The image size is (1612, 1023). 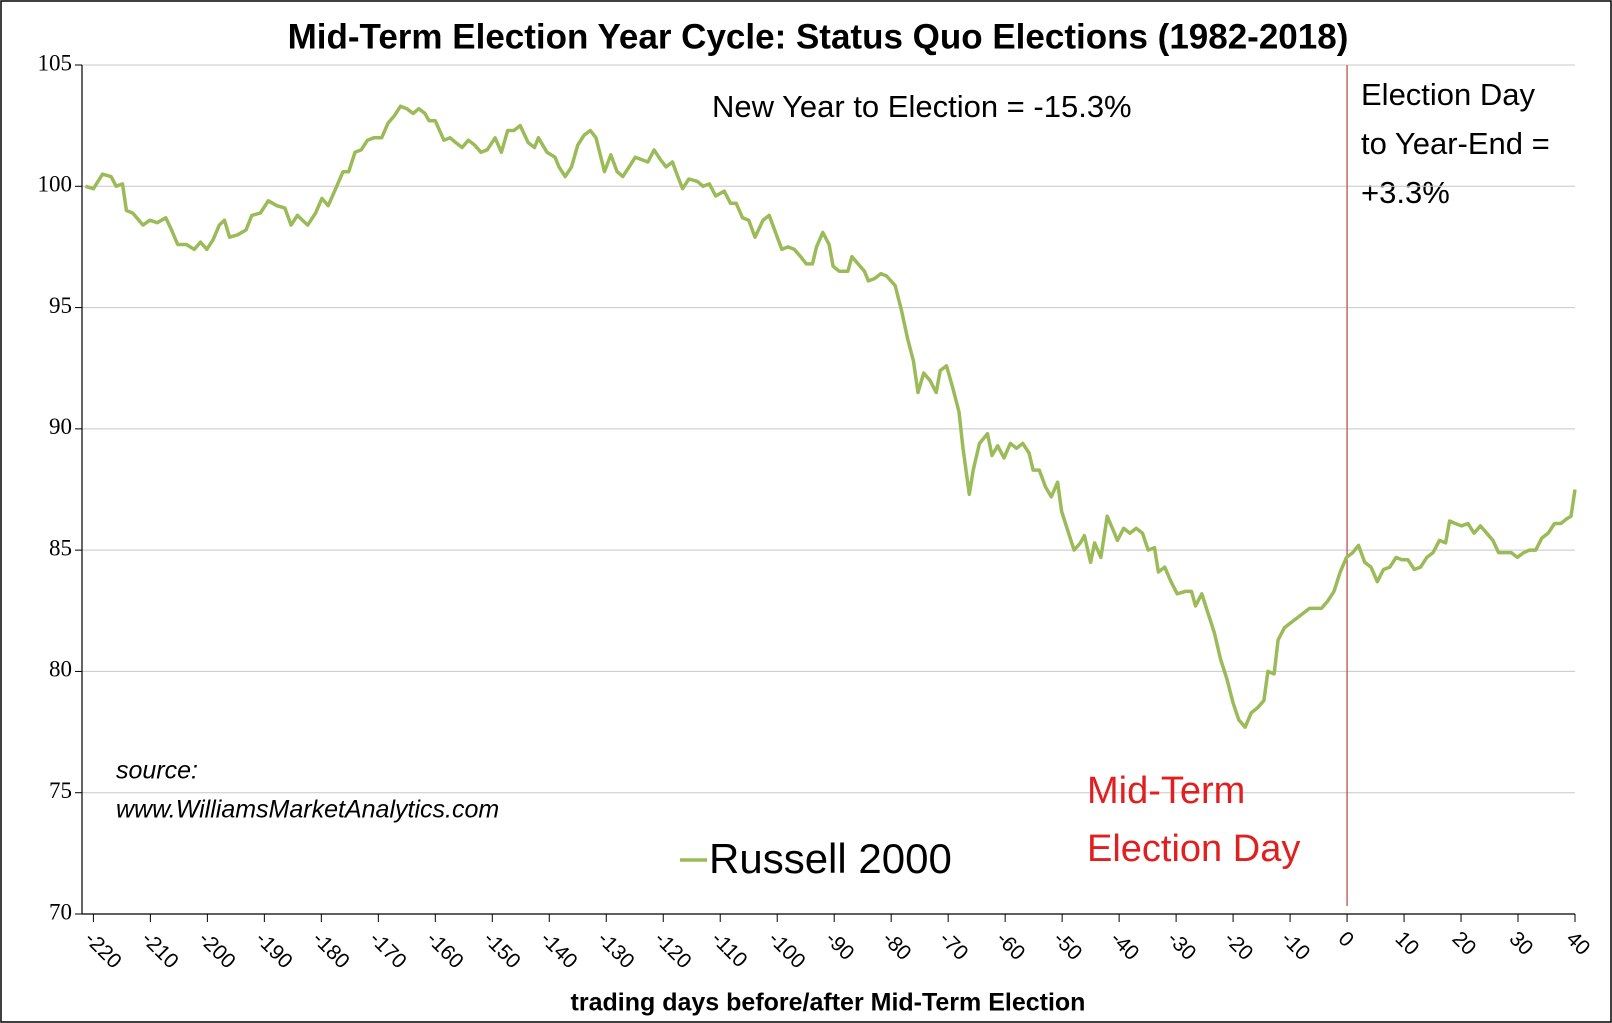 I want to click on y-tick-label: 85, so click(x=60, y=547).